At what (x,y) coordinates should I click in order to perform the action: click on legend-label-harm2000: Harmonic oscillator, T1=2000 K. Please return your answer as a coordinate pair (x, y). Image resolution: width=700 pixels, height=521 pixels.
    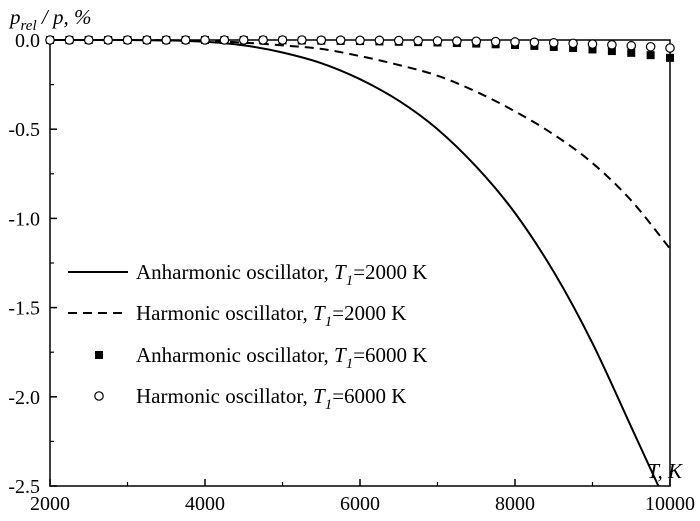
    Looking at the image, I should click on (271, 315).